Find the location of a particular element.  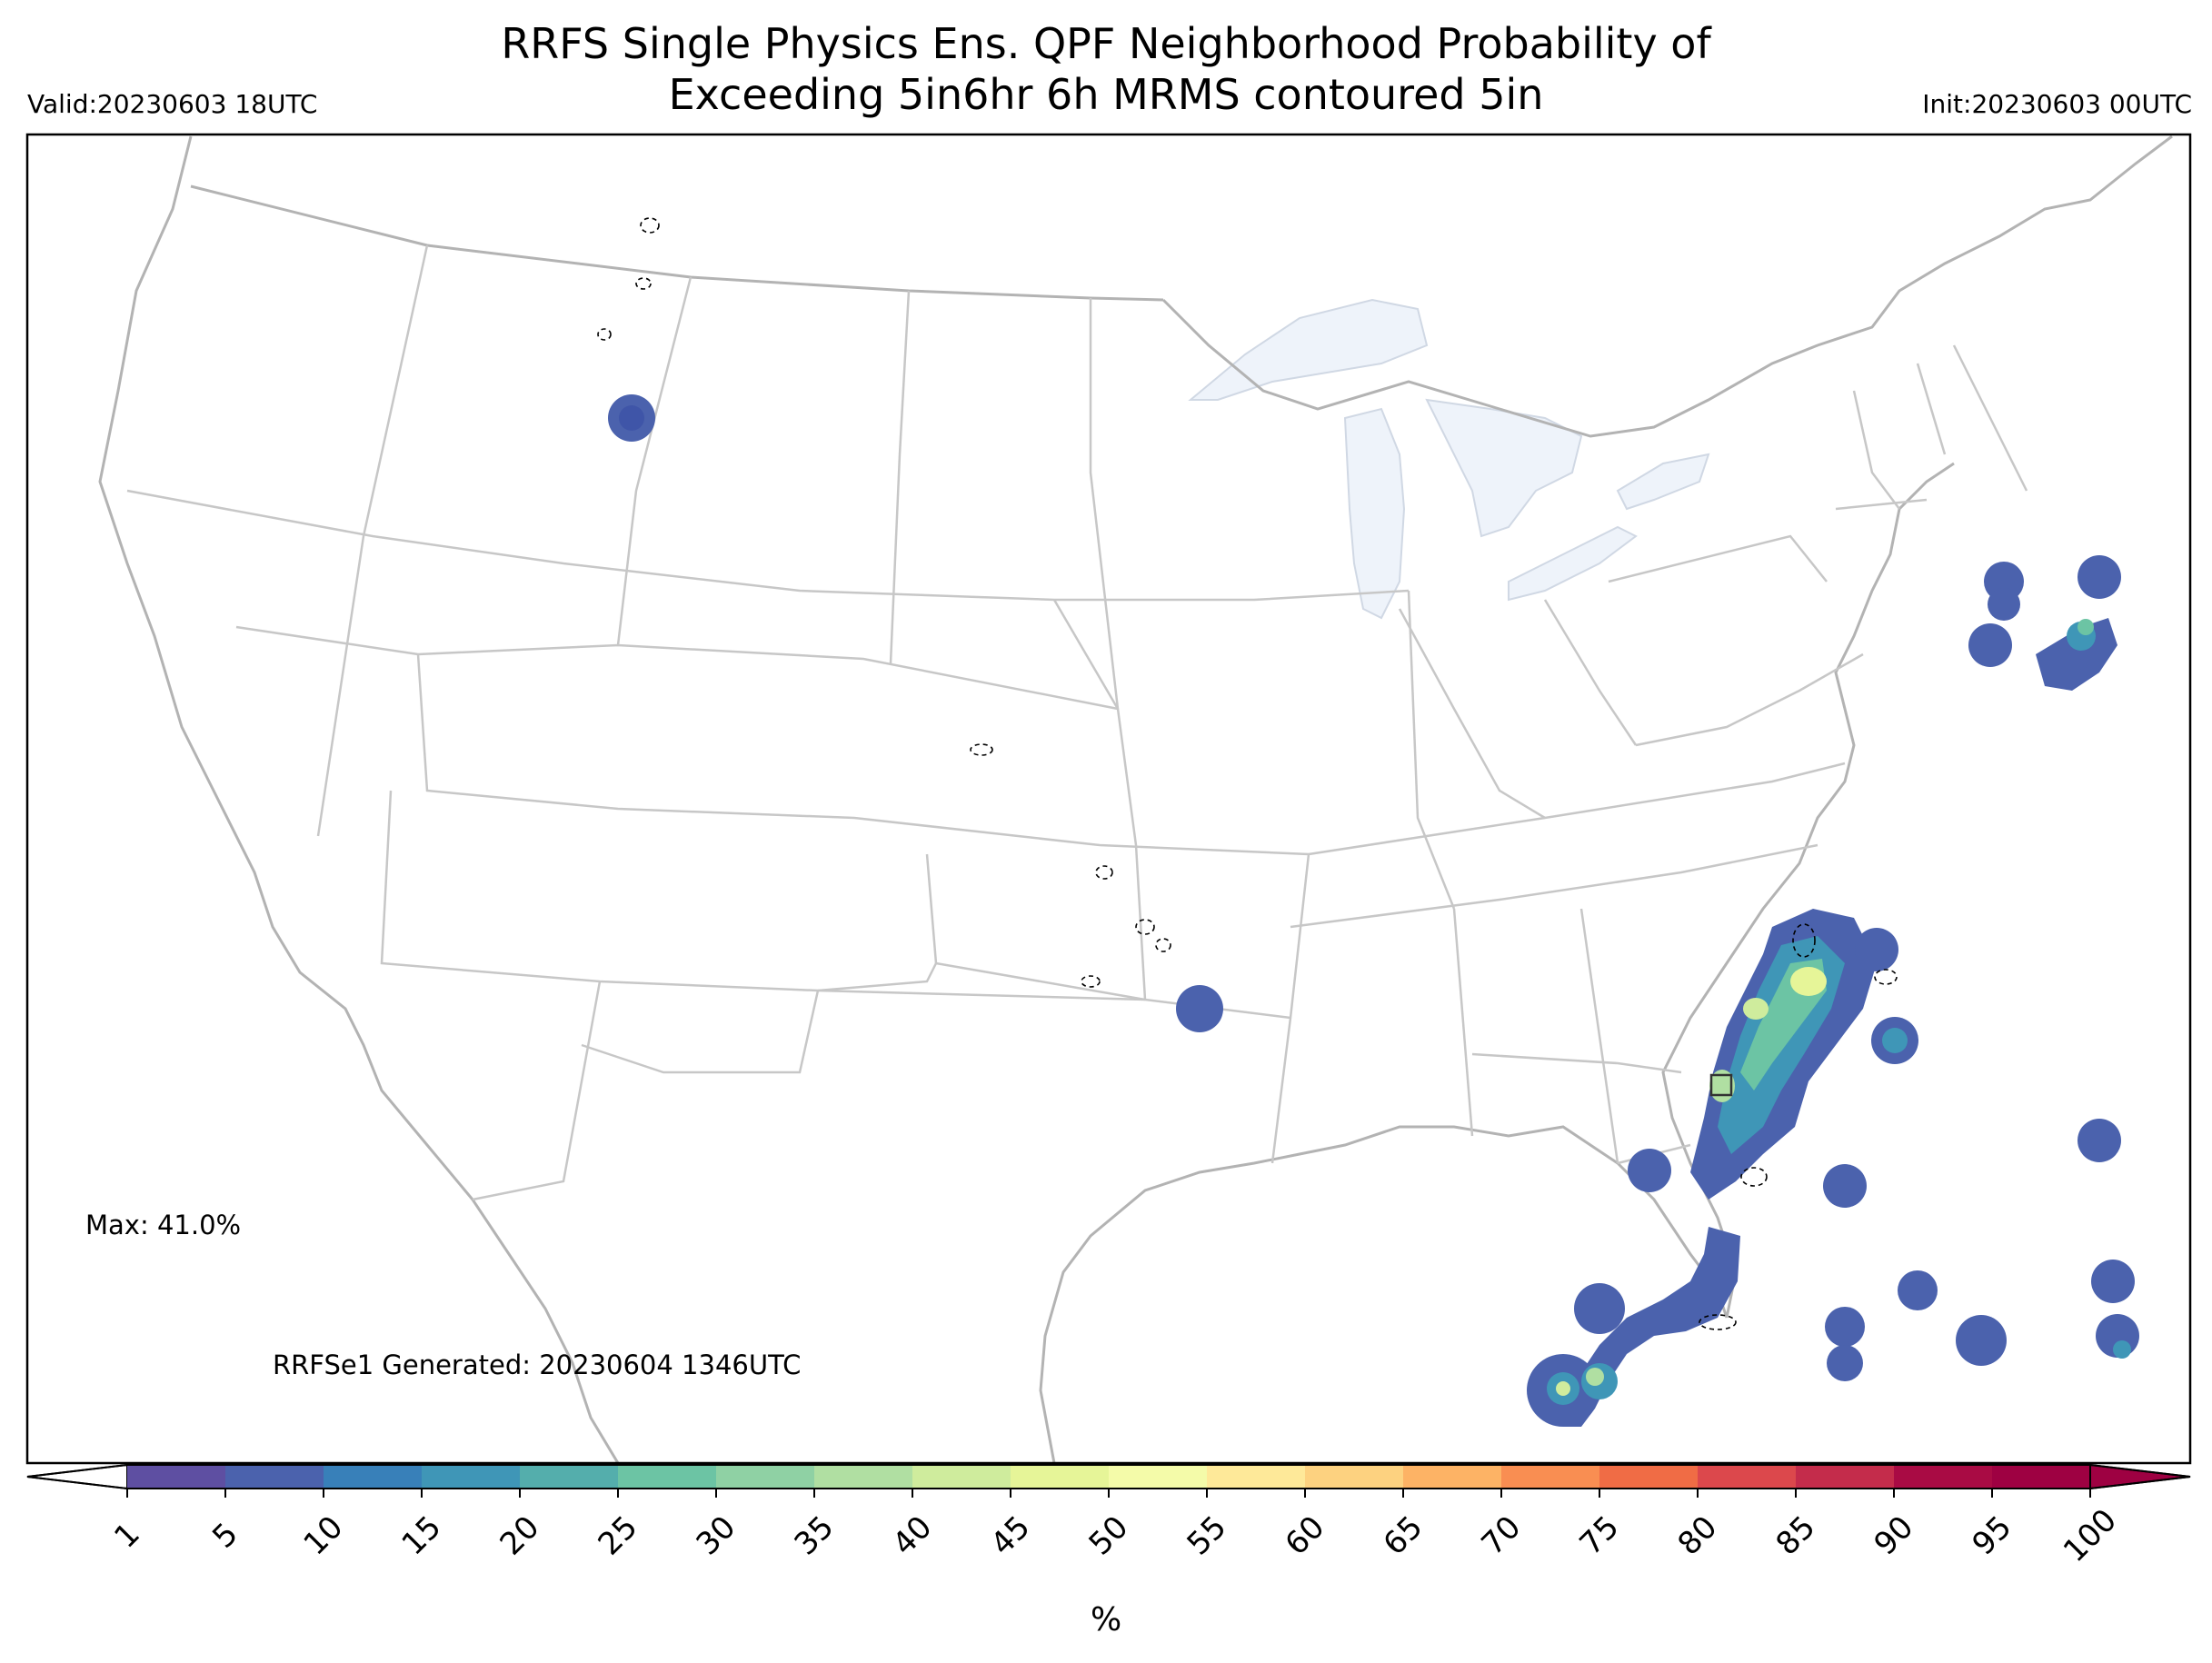

generated-label: RRFSe1 Generated: 20230604 1346UTC is located at coordinates (537, 1364).